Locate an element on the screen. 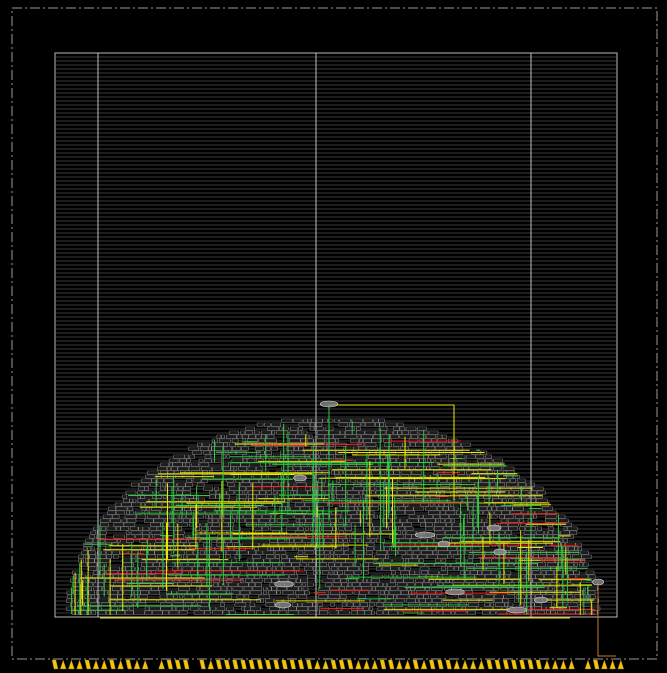 The height and width of the screenshot is (673, 667). macro-icon is located at coordinates (300, 478).